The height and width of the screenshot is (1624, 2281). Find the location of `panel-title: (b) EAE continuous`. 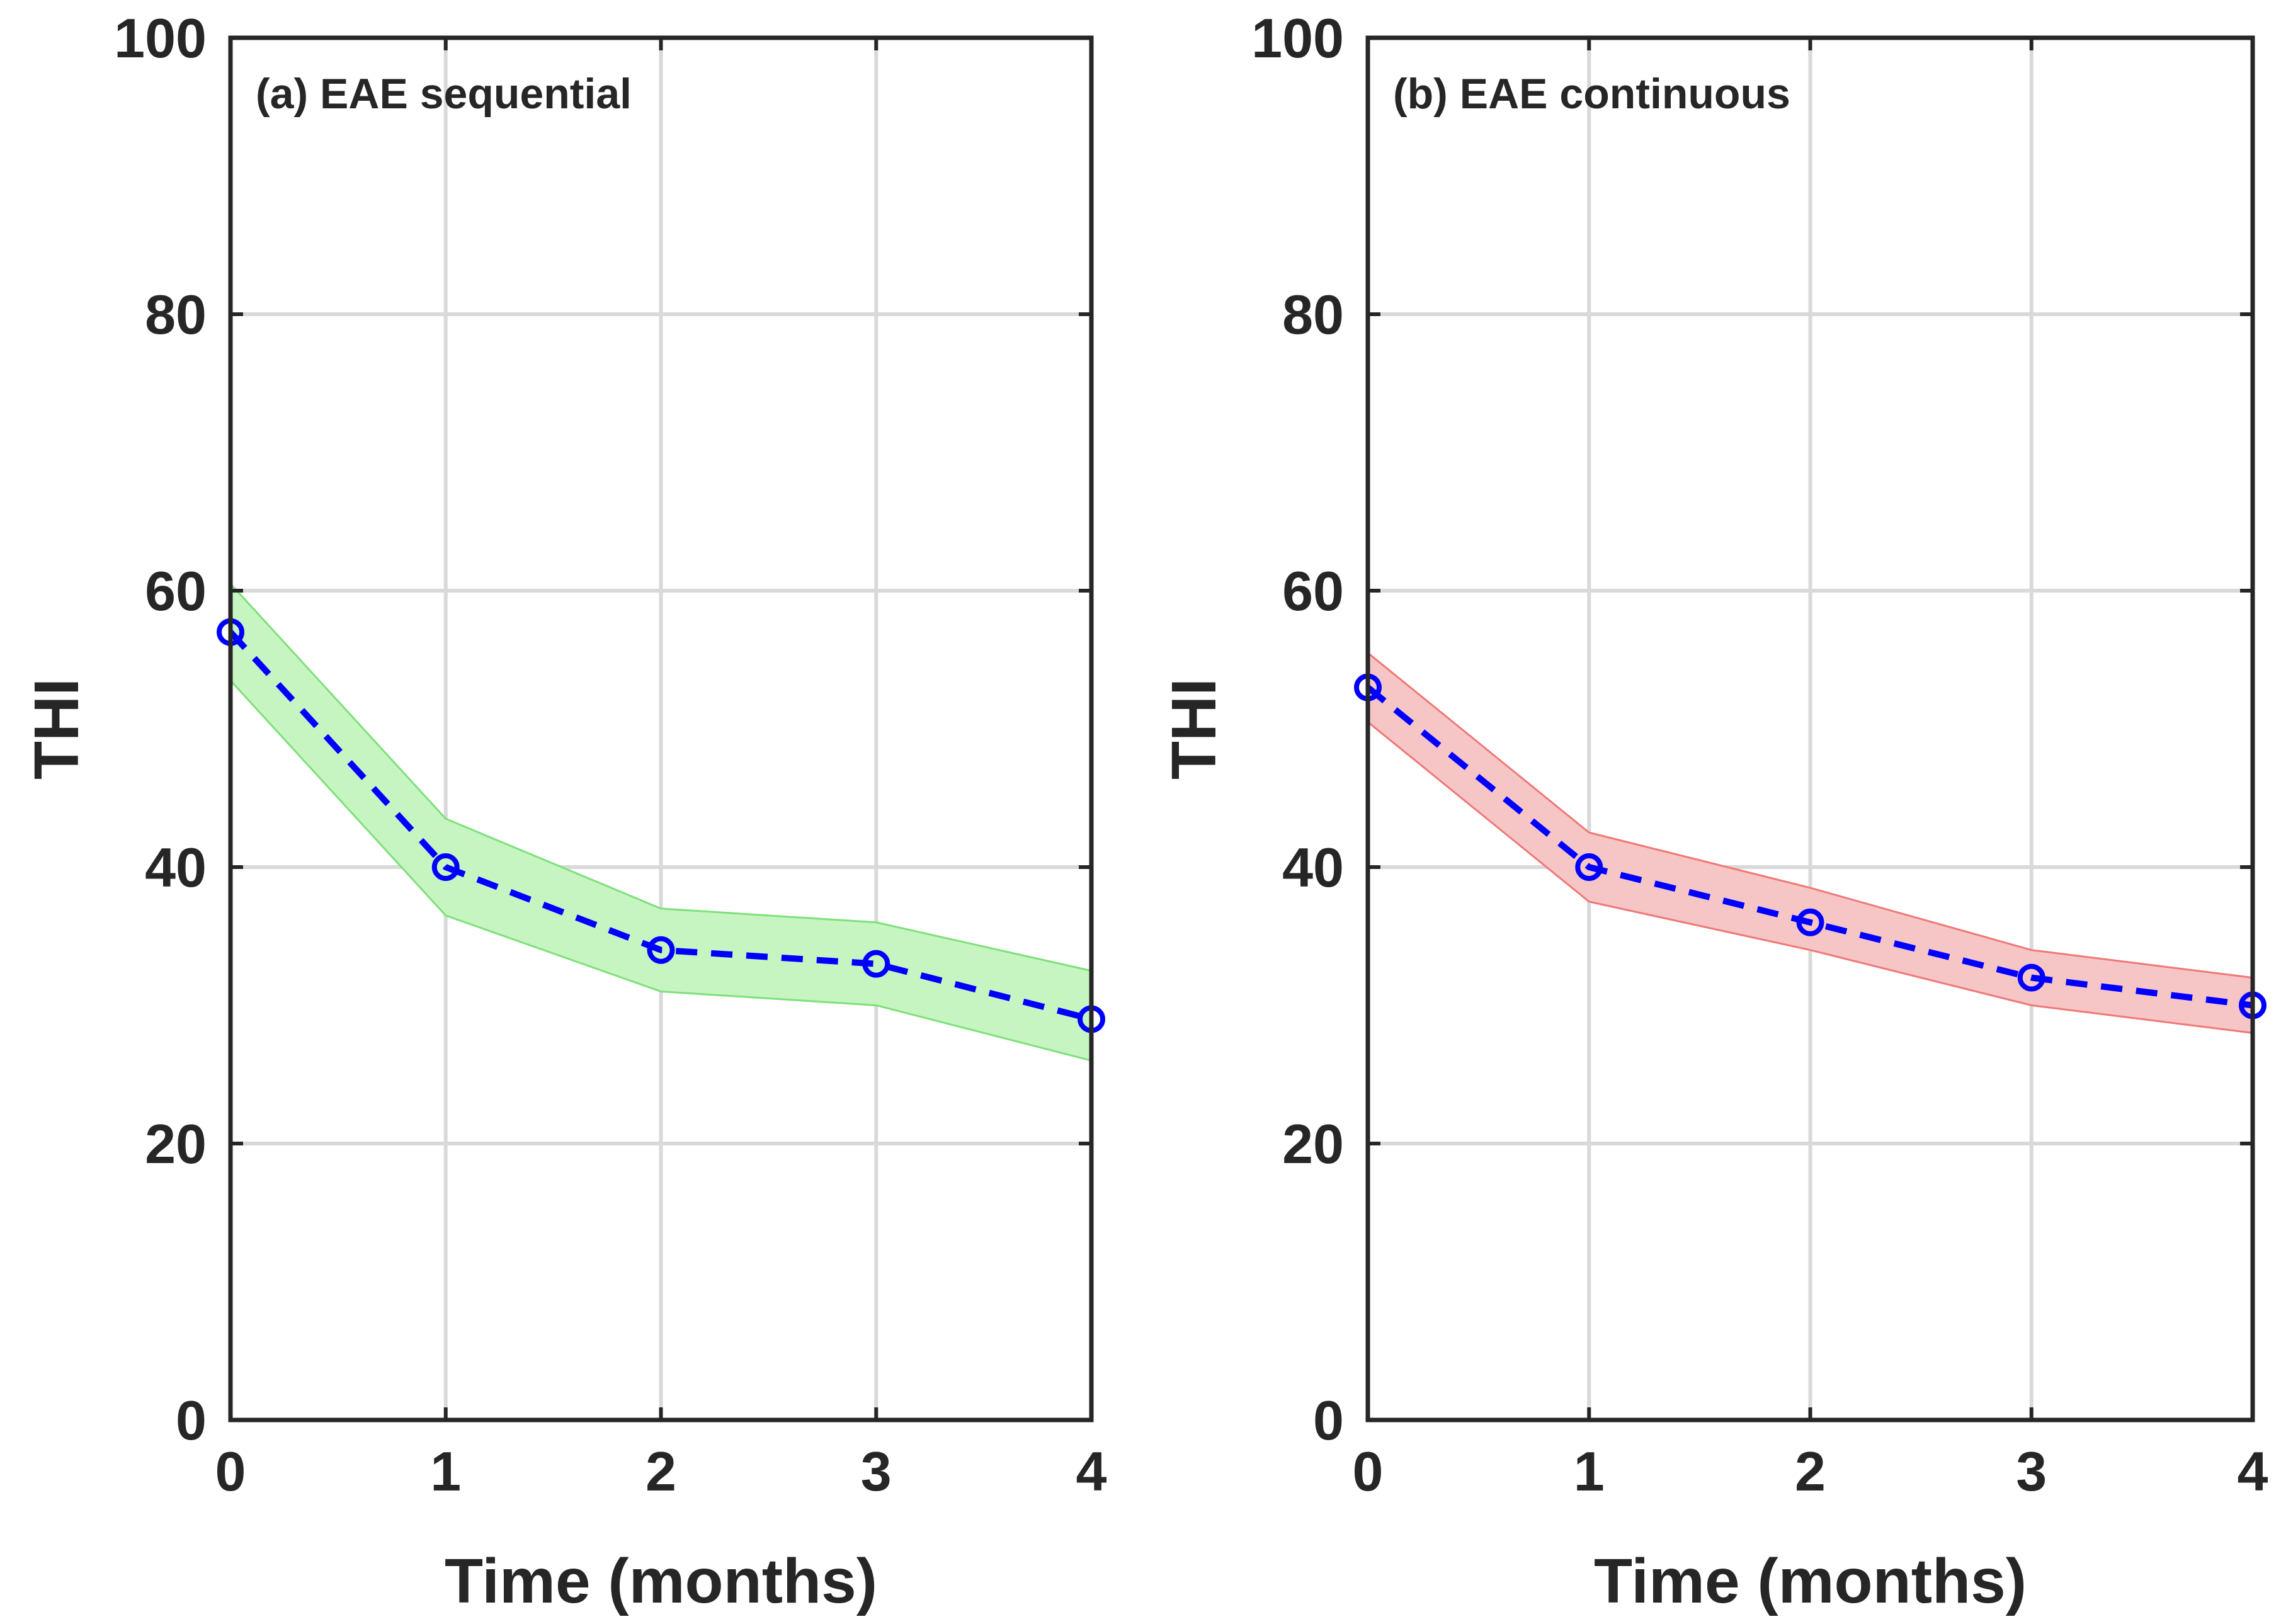

panel-title: (b) EAE continuous is located at coordinates (1592, 94).